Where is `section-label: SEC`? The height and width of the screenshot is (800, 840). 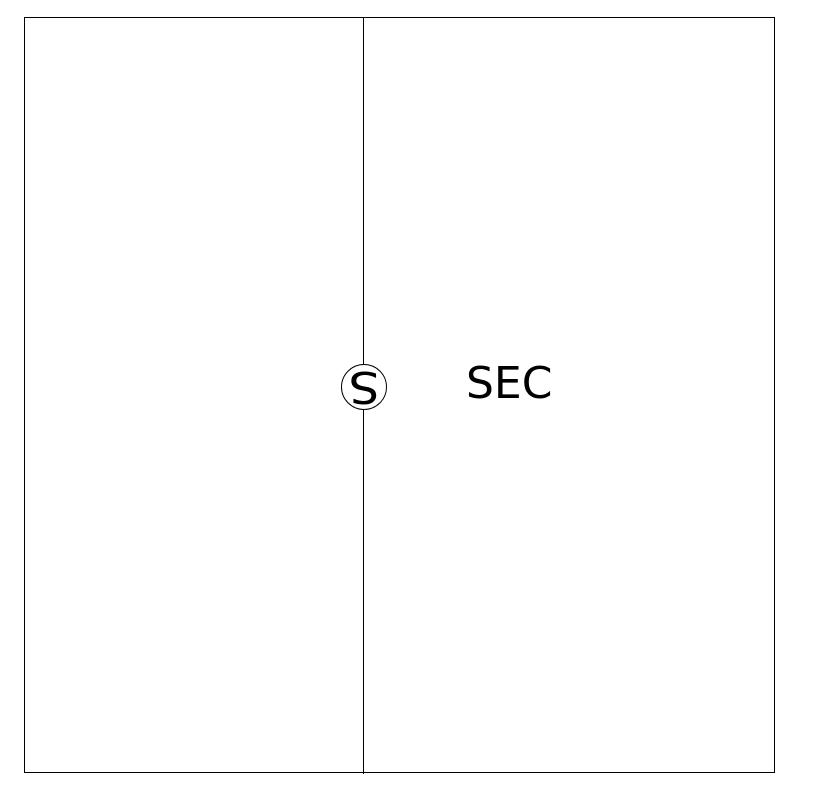 section-label: SEC is located at coordinates (509, 383).